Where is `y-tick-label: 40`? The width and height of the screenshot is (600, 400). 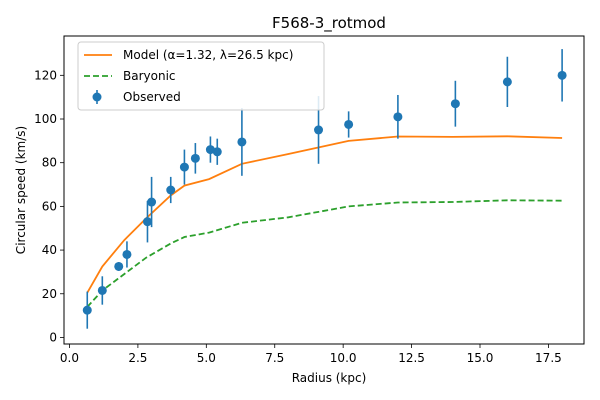
y-tick-label: 40 is located at coordinates (49, 250).